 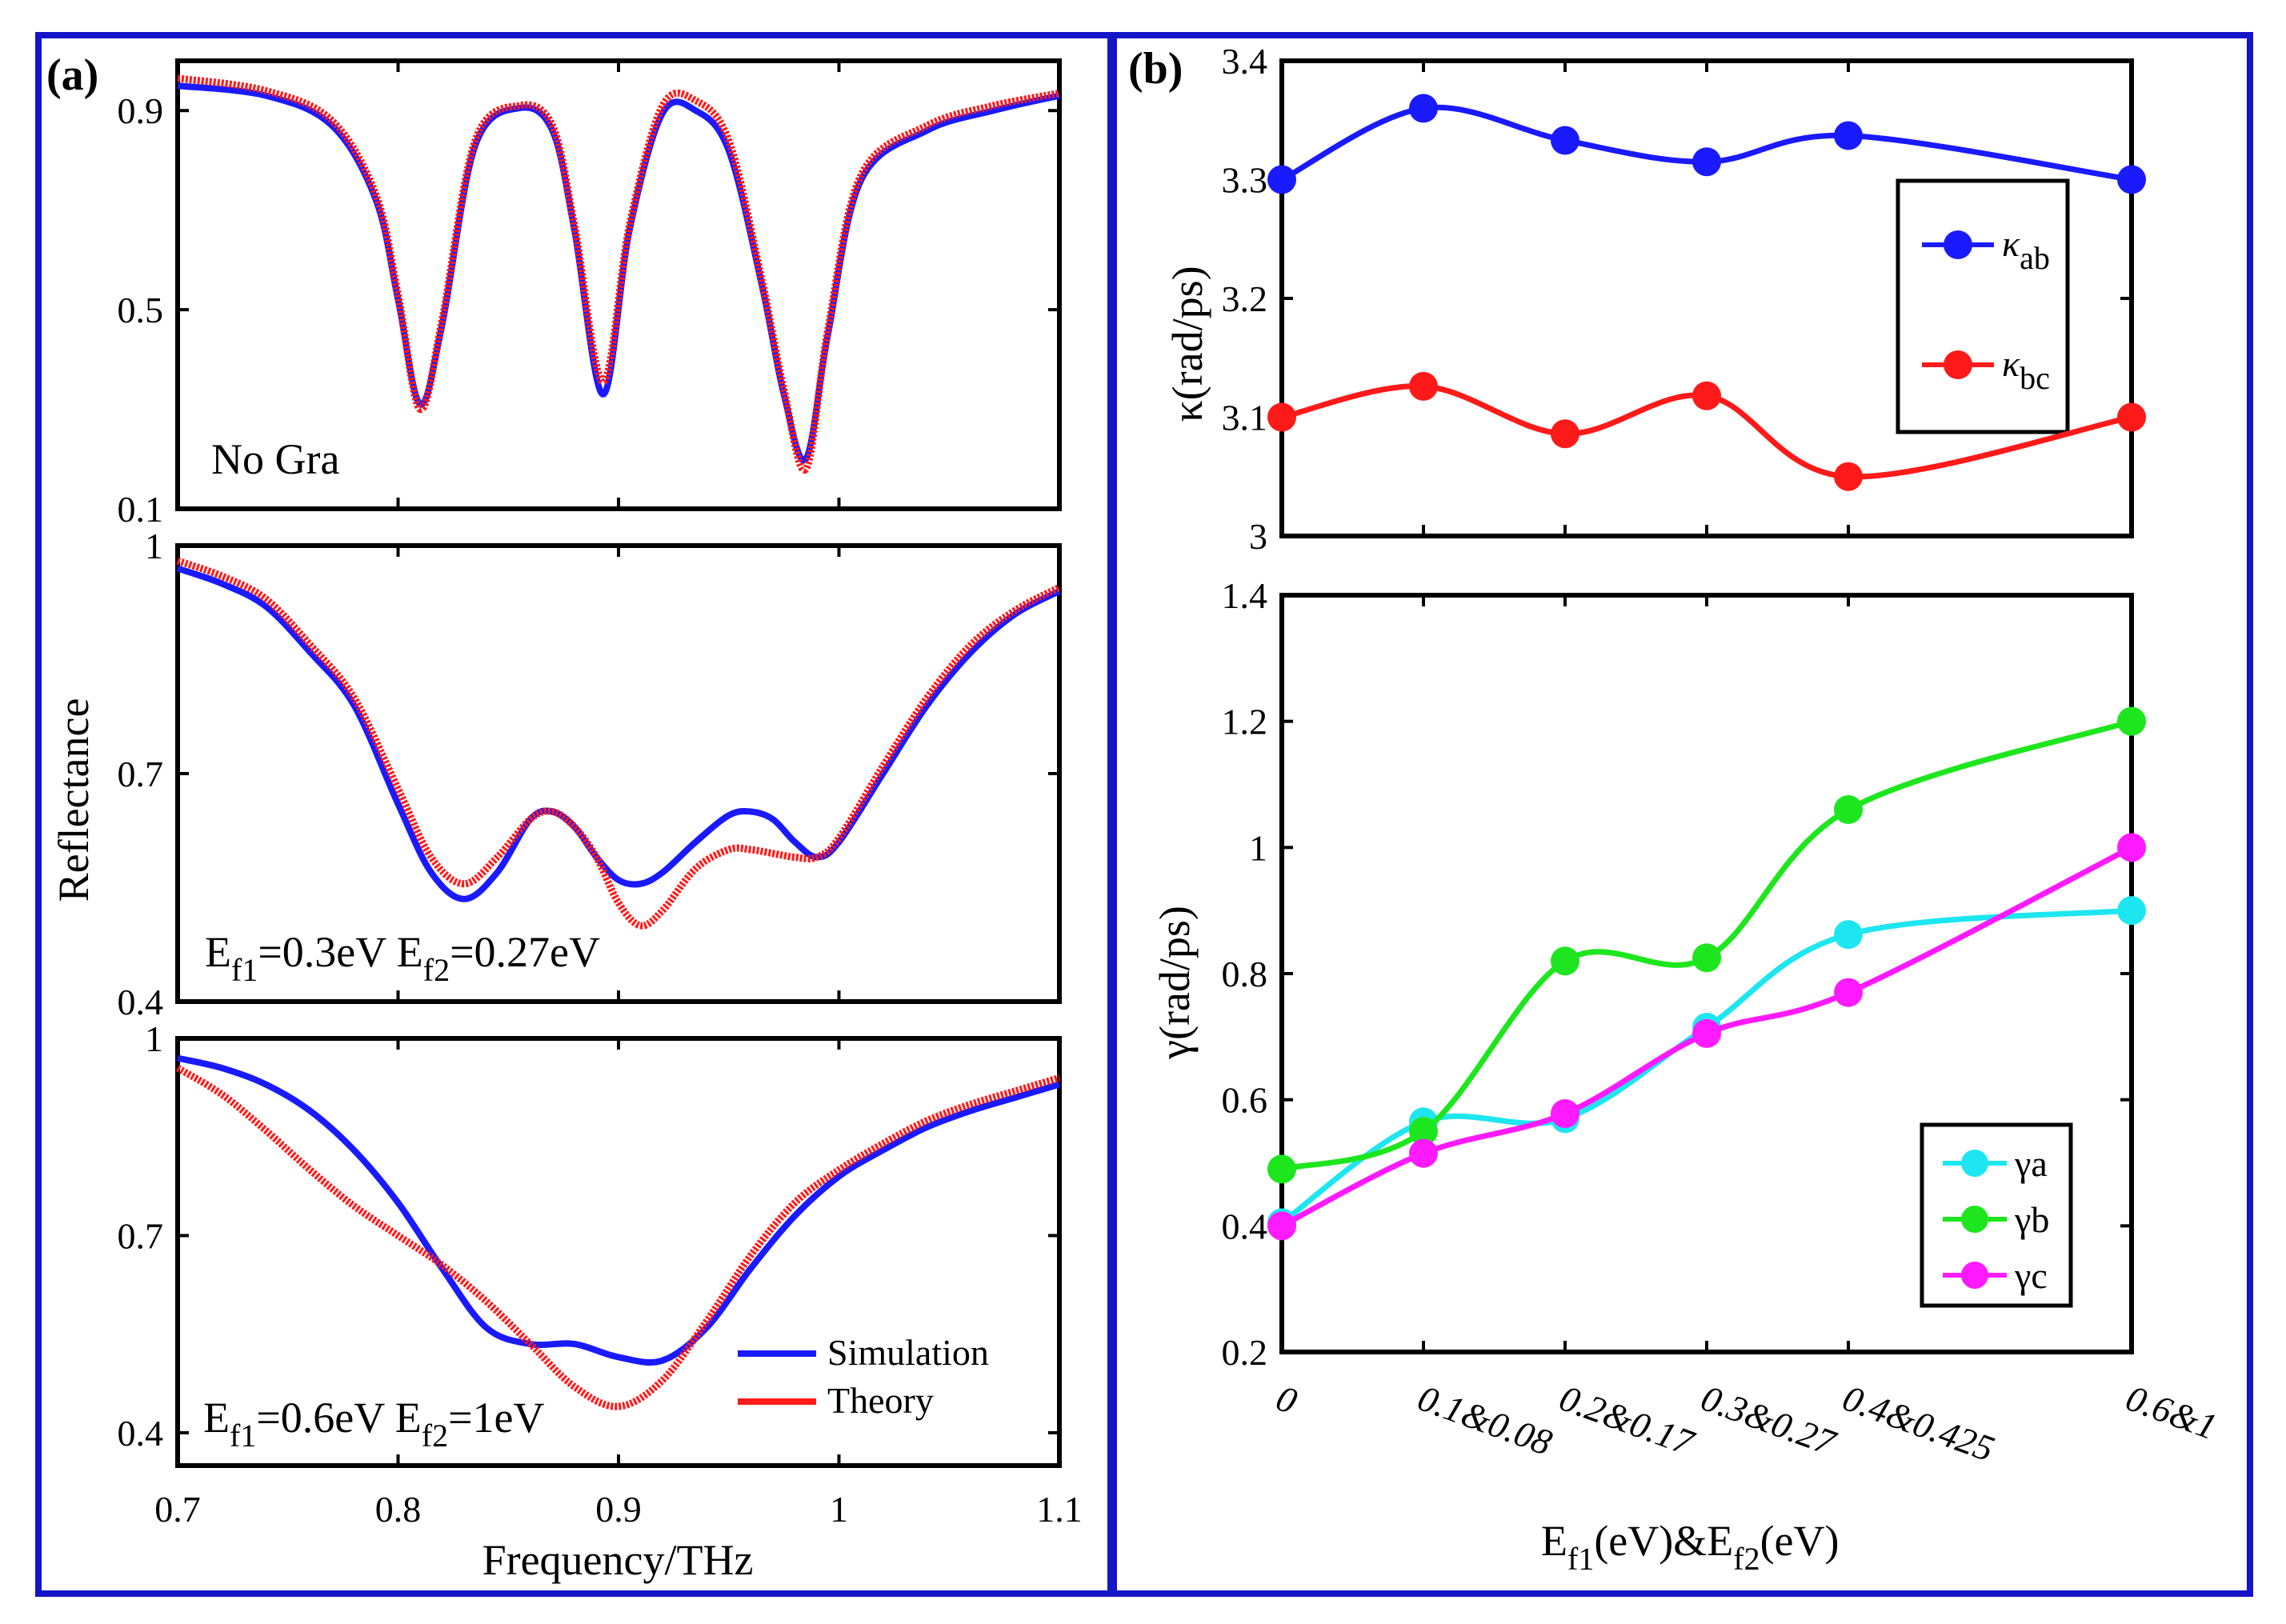 I want to click on x-tick-label: 0.8, so click(x=399, y=1509).